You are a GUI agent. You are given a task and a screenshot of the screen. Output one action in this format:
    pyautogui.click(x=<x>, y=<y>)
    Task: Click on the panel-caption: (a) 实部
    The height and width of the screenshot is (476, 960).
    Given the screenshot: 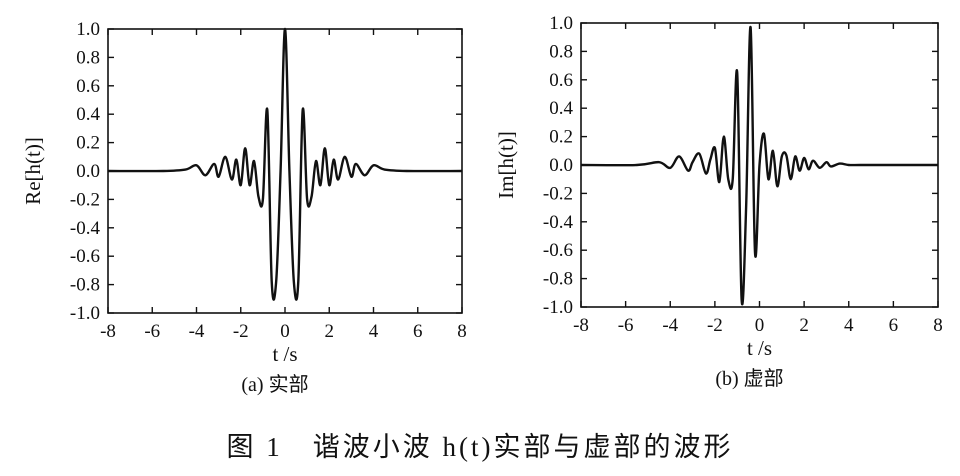 What is the action you would take?
    pyautogui.click(x=274, y=384)
    